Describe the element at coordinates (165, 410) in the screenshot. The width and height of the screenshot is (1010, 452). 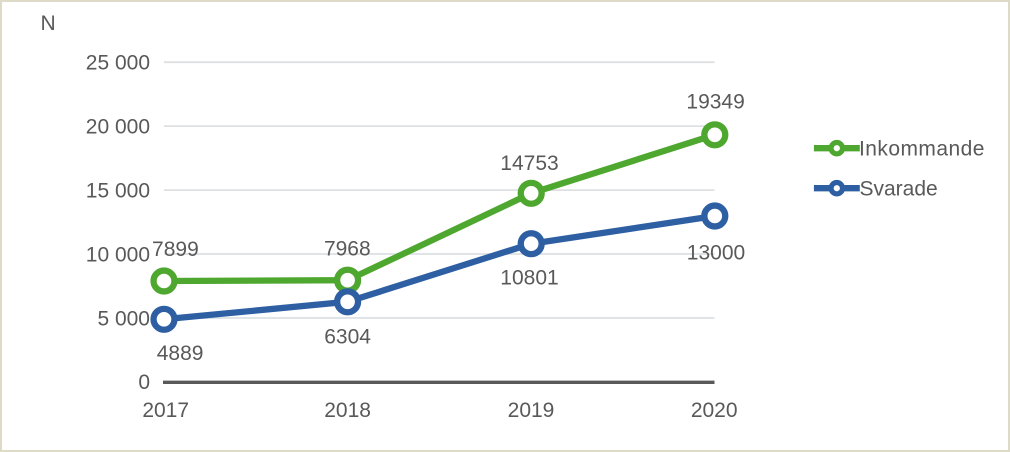
I see `svg-text: 2017` at that location.